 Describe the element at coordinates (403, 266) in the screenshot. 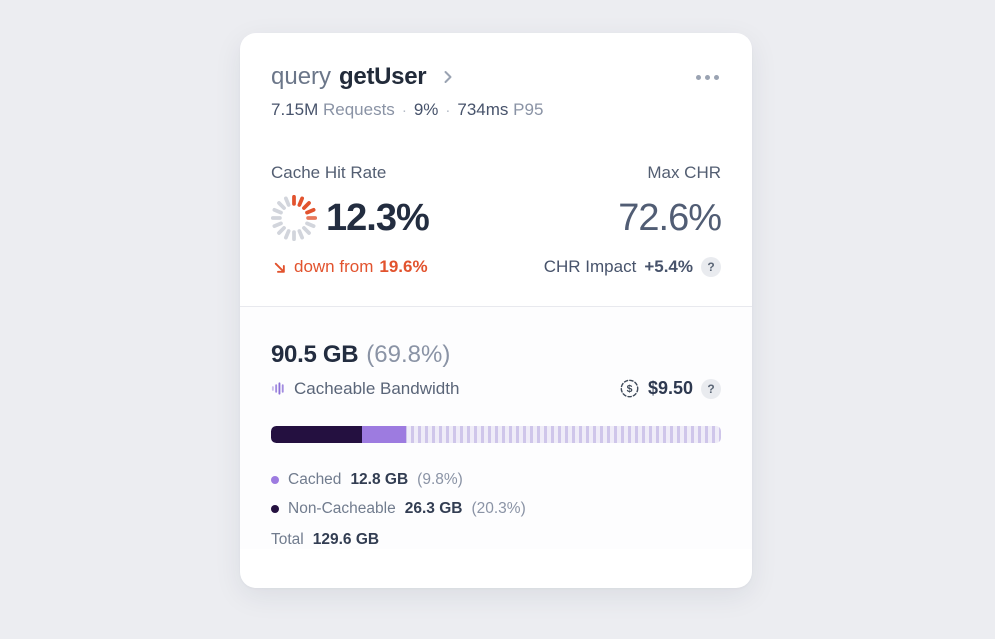

I see `trend-value: 19.6%` at that location.